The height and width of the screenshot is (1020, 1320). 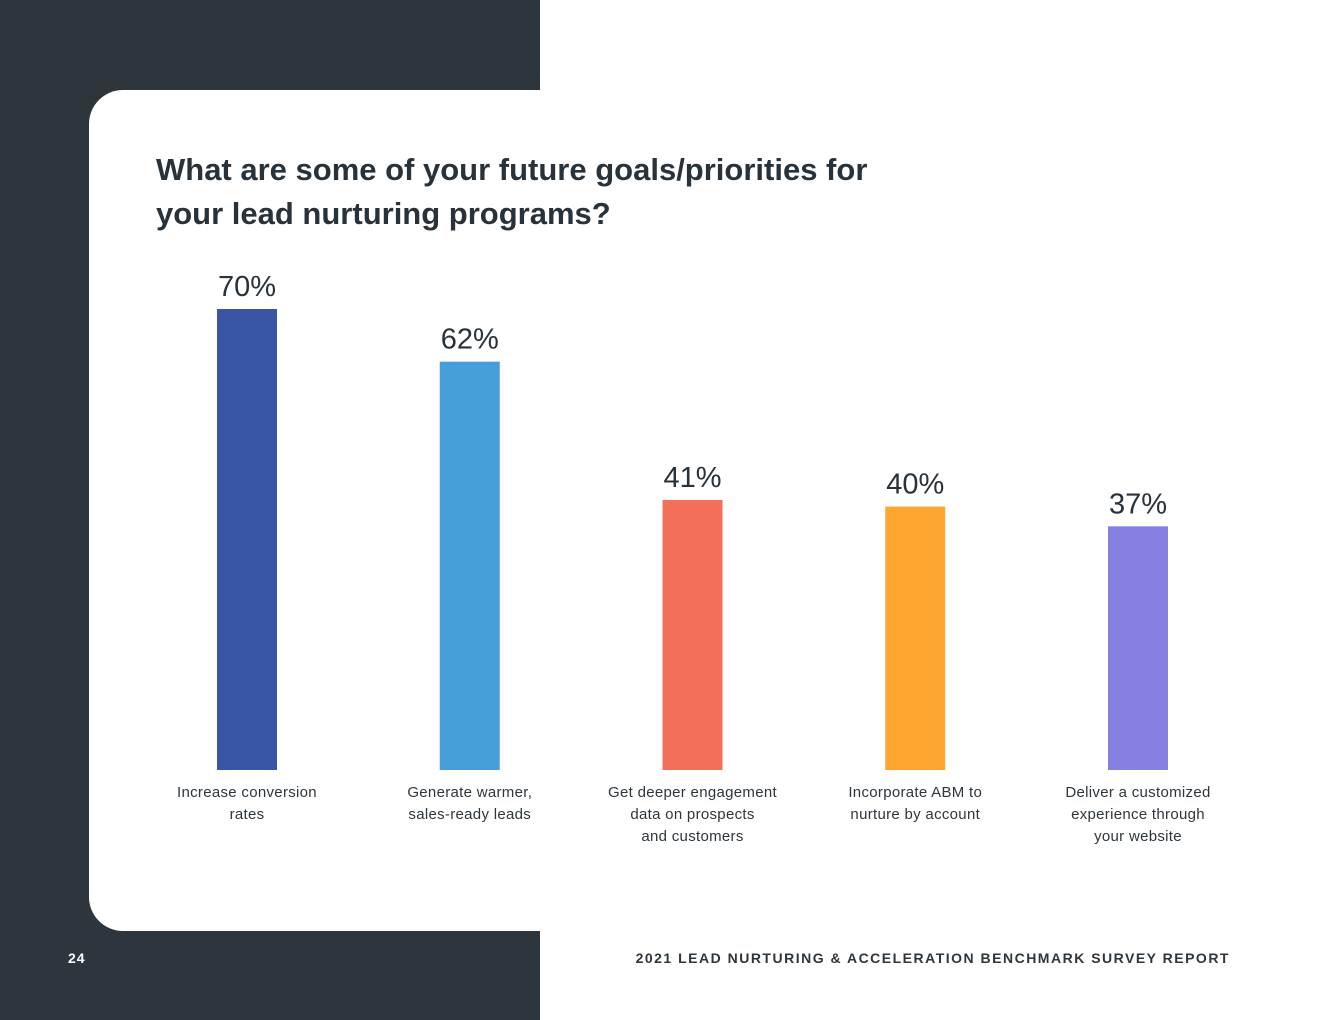 What do you see at coordinates (915, 792) in the screenshot?
I see `category-label-line: Incorporate ABM to` at bounding box center [915, 792].